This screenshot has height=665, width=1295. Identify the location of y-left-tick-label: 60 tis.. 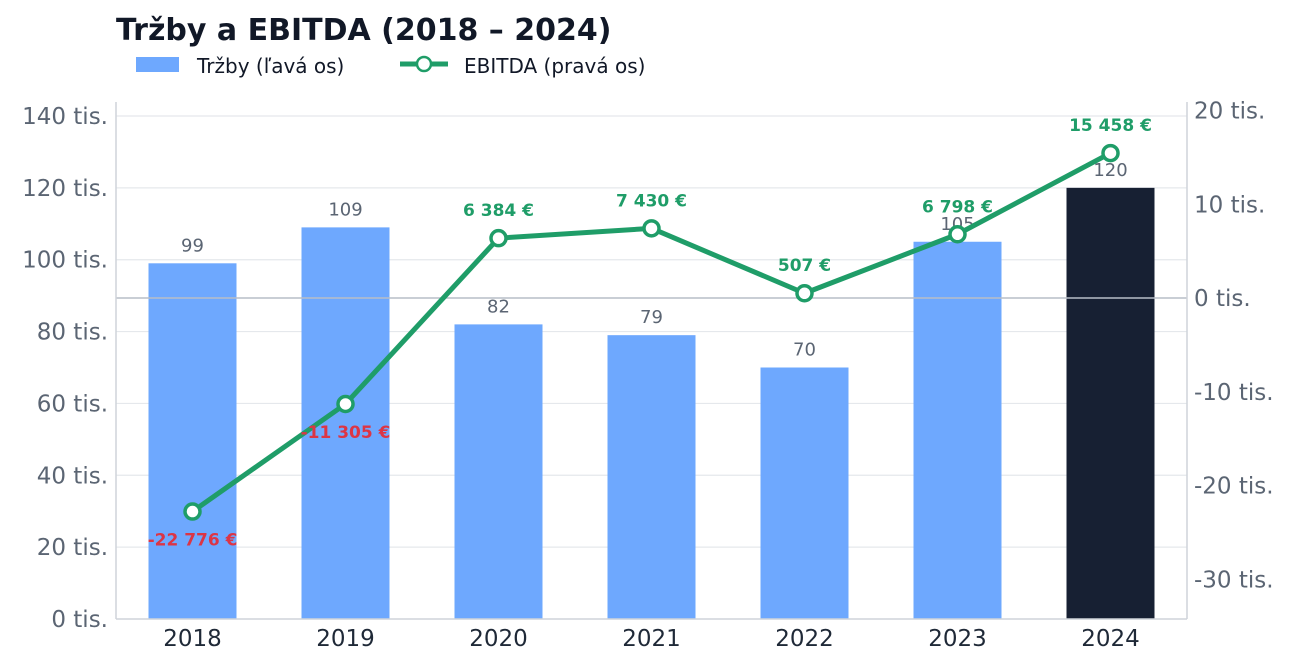
(72, 404).